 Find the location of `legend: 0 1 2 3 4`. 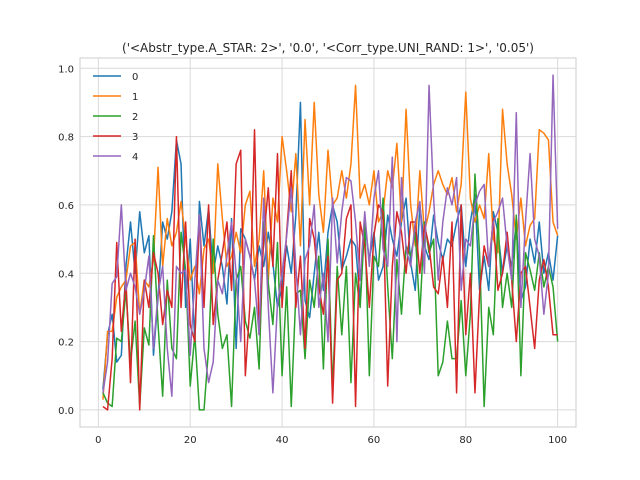

legend: 0 1 2 3 4 is located at coordinates (115, 117).